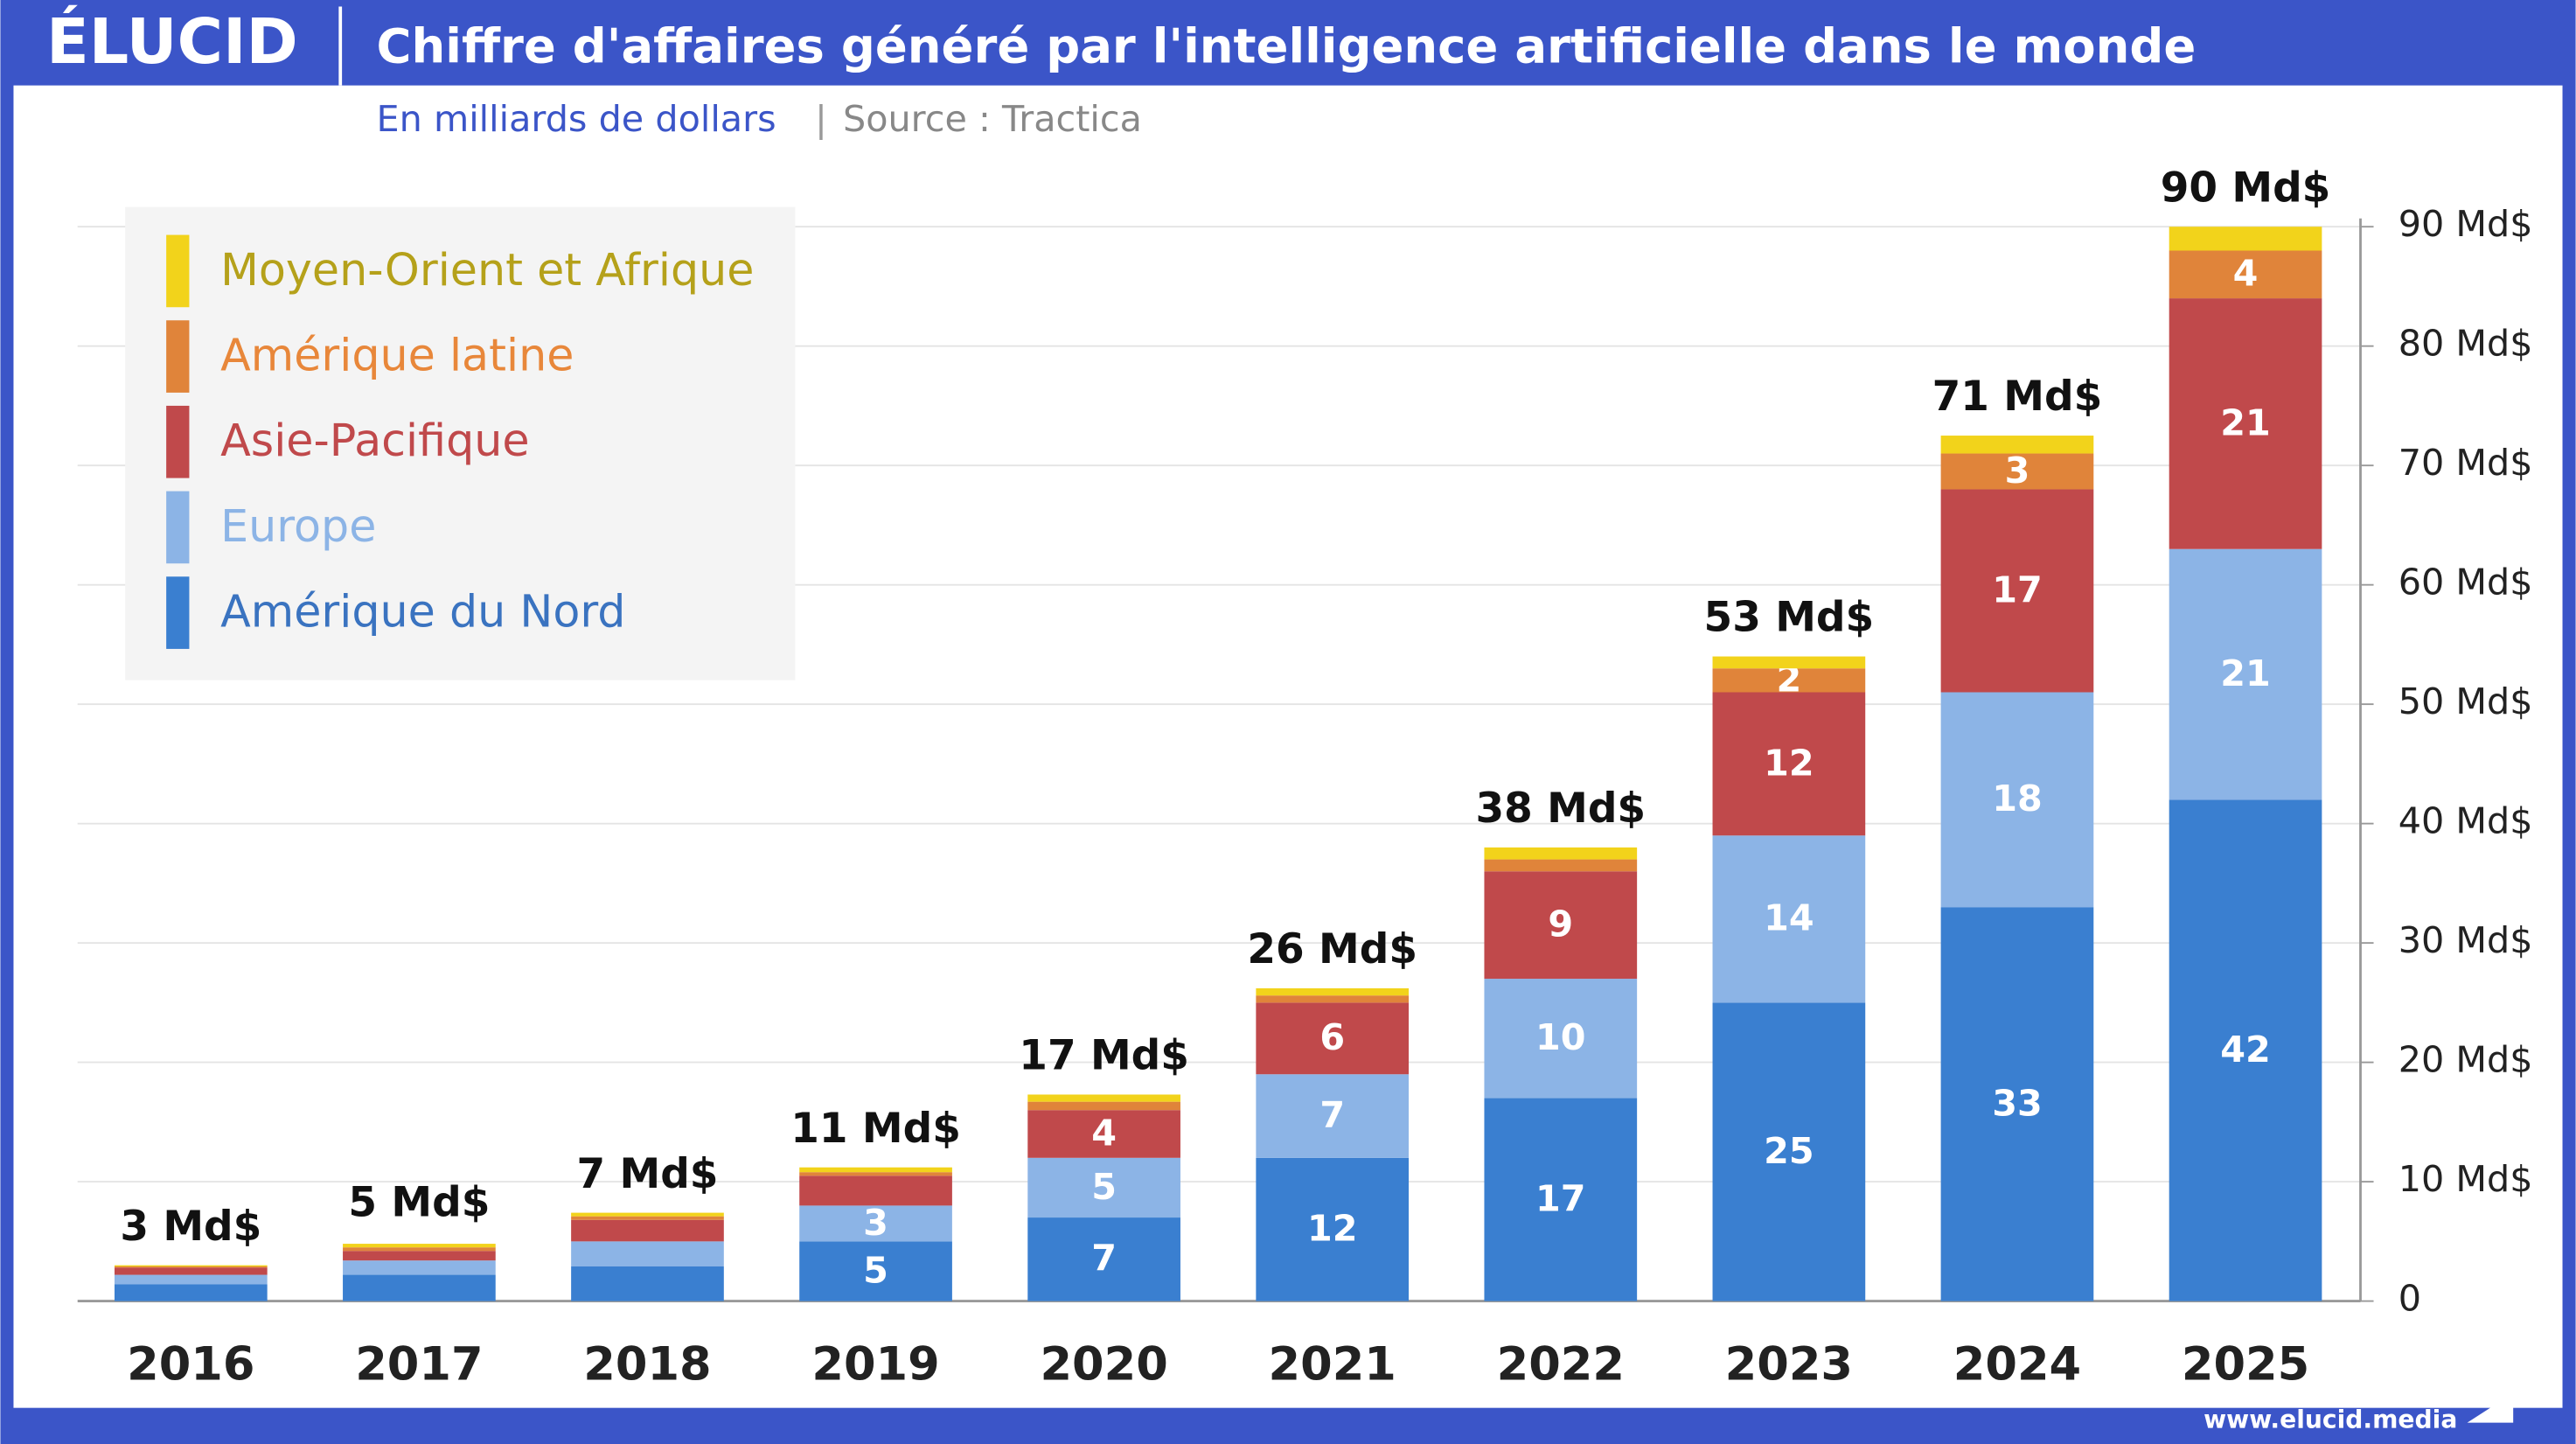  What do you see at coordinates (2465, 582) in the screenshot?
I see `y-tick-label: 60 Md$` at bounding box center [2465, 582].